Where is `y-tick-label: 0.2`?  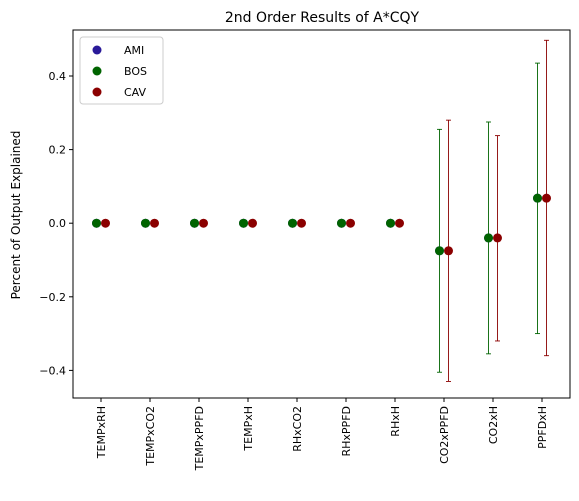 y-tick-label: 0.2 is located at coordinates (58, 150).